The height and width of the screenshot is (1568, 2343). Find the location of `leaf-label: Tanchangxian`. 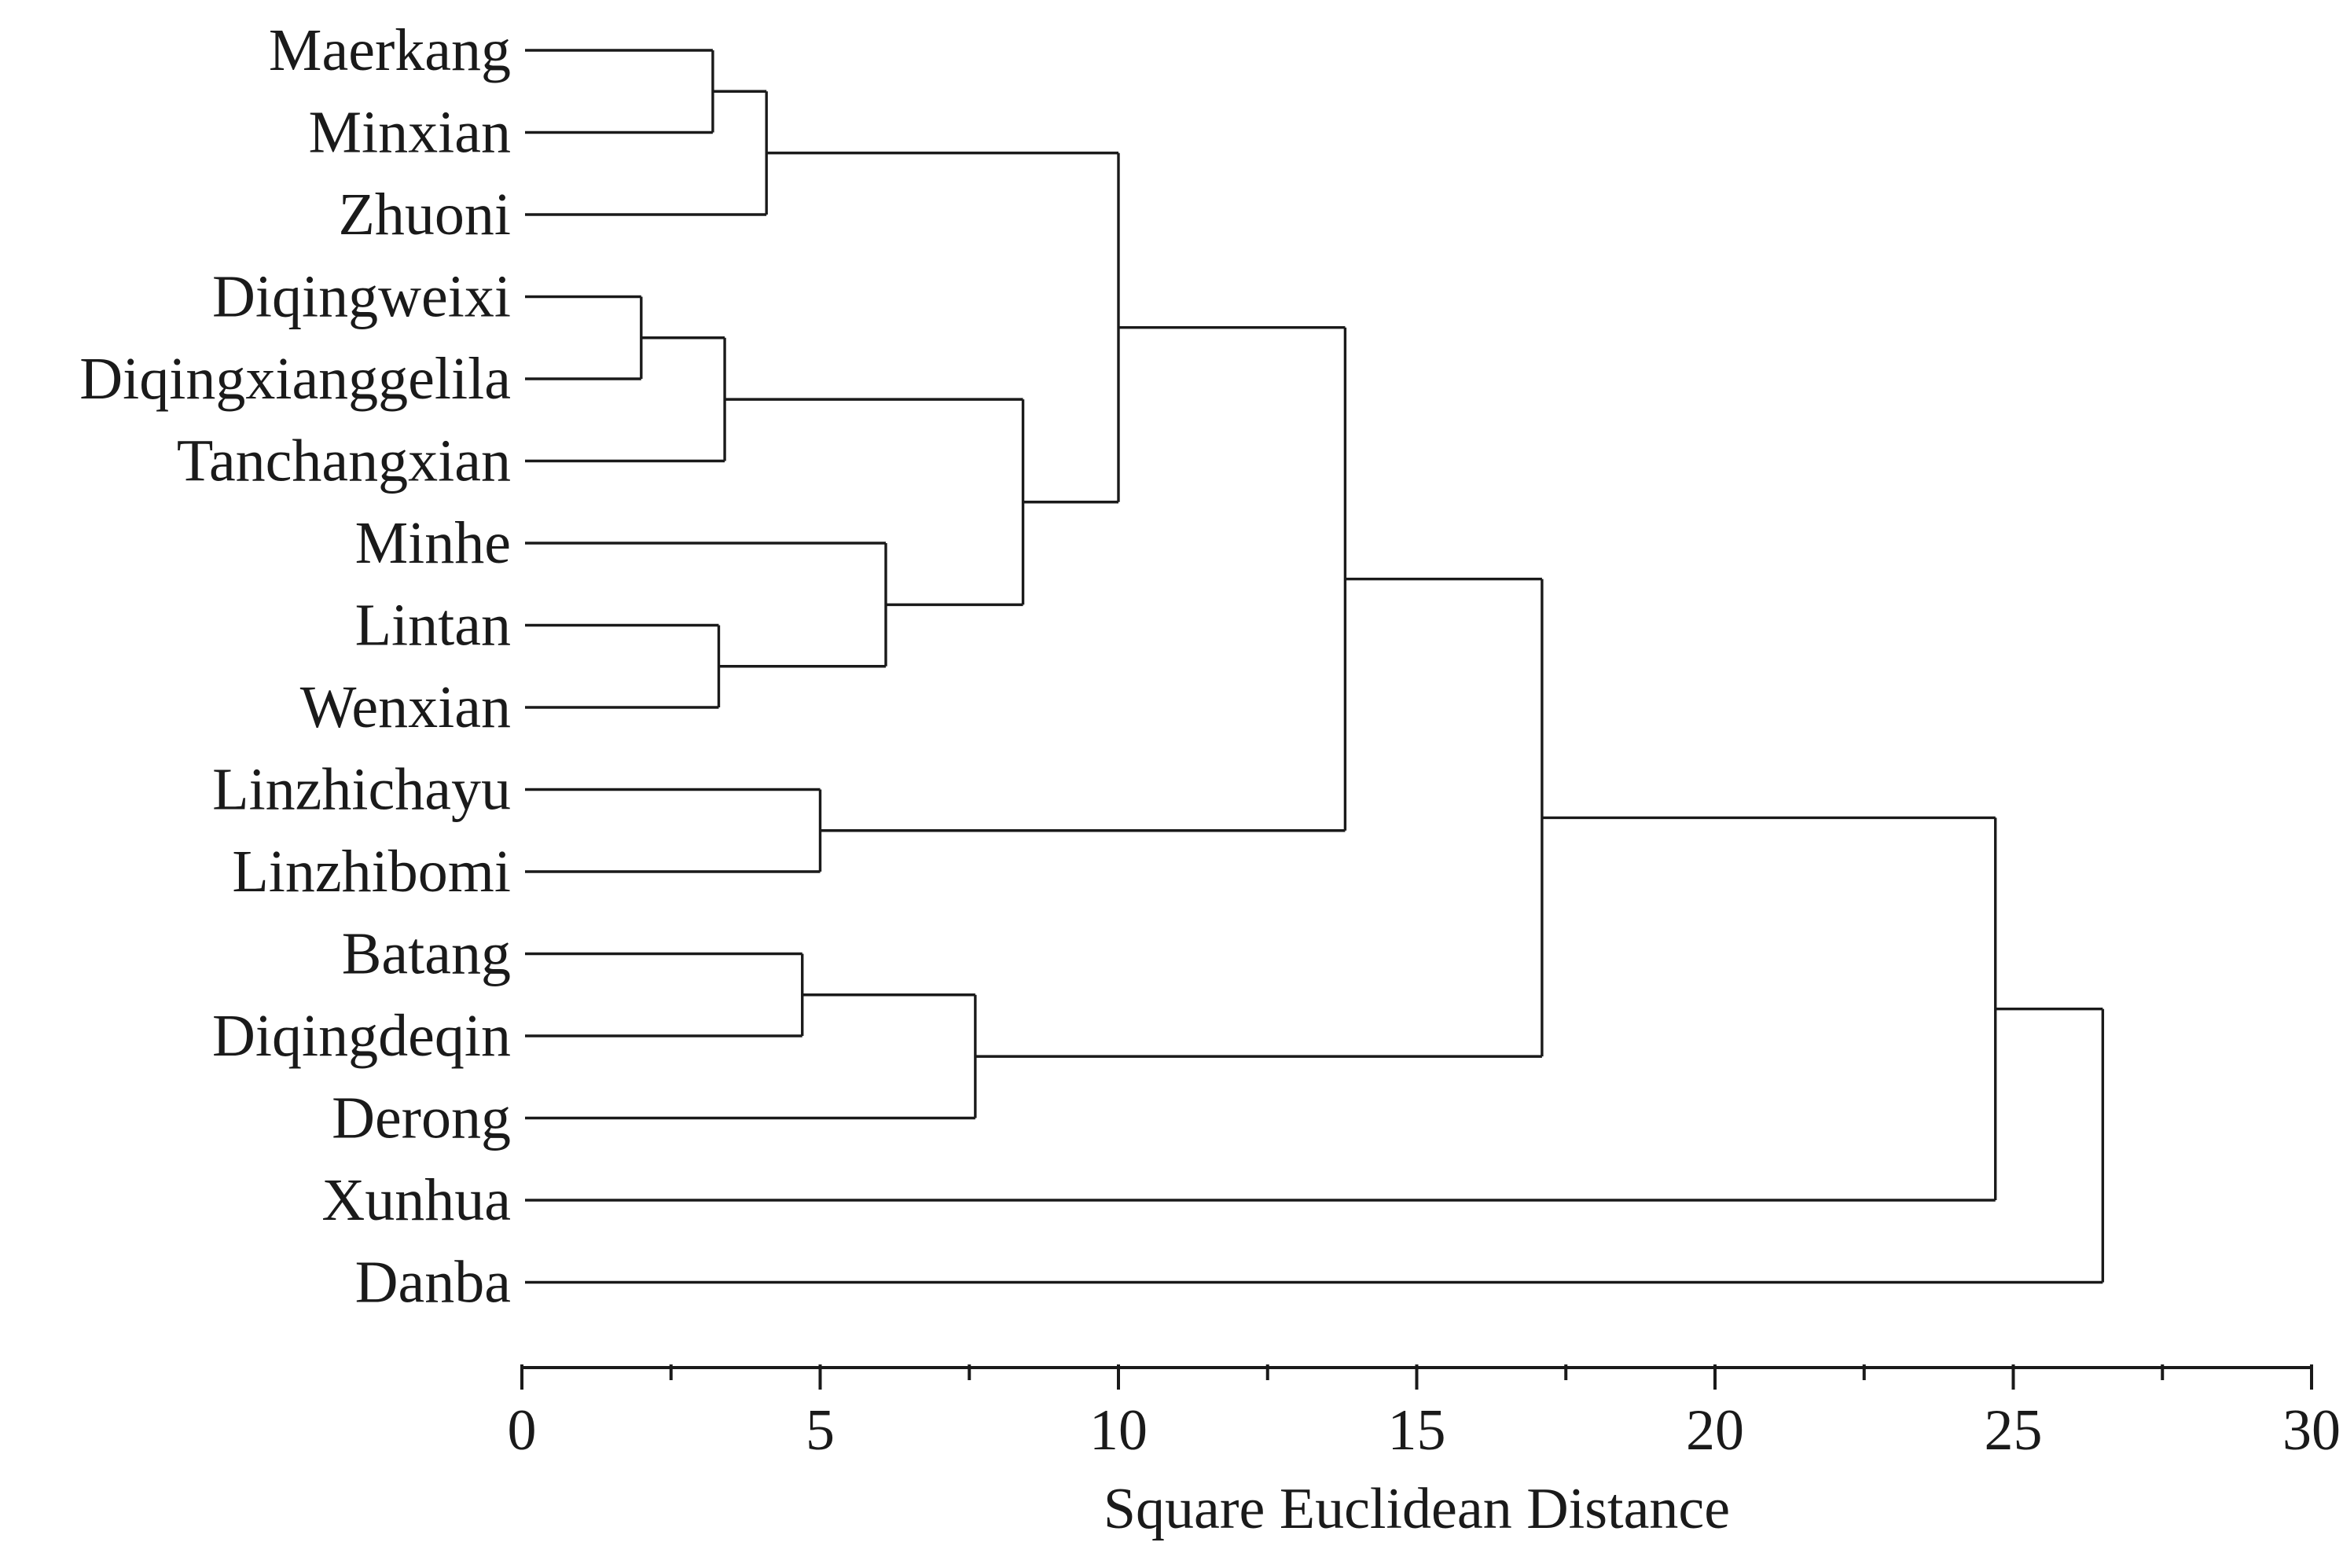

leaf-label: Tanchangxian is located at coordinates (344, 461).